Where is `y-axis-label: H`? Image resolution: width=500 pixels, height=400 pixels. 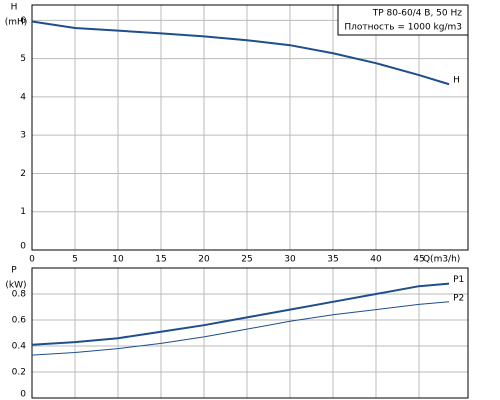
y-axis-label: H is located at coordinates (14, 8).